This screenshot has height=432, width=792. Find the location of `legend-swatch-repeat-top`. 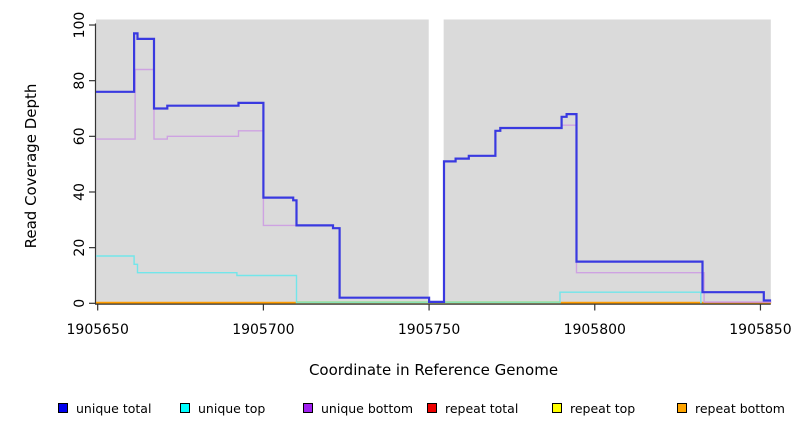

legend-swatch-repeat-top is located at coordinates (557, 408).